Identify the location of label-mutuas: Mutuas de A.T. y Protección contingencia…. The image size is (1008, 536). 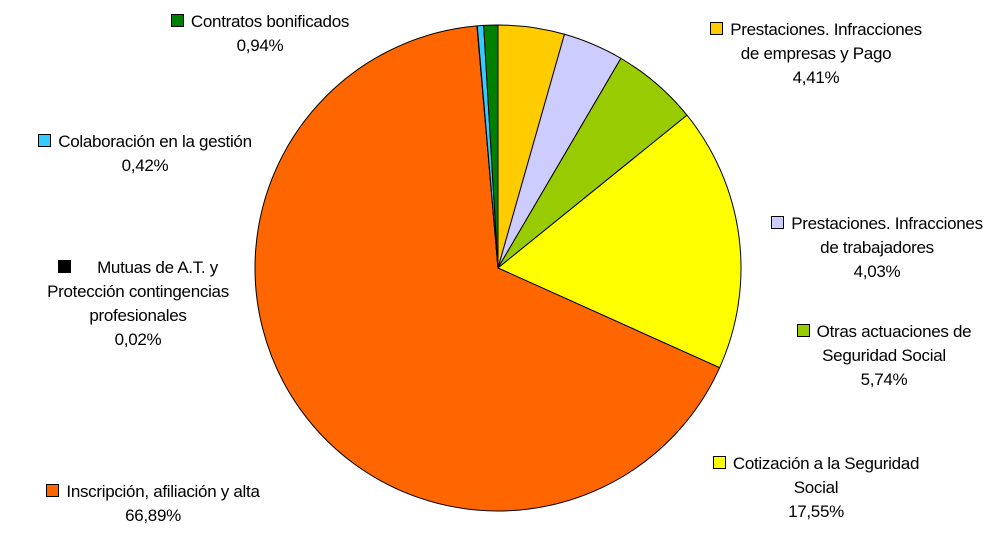
(138, 303).